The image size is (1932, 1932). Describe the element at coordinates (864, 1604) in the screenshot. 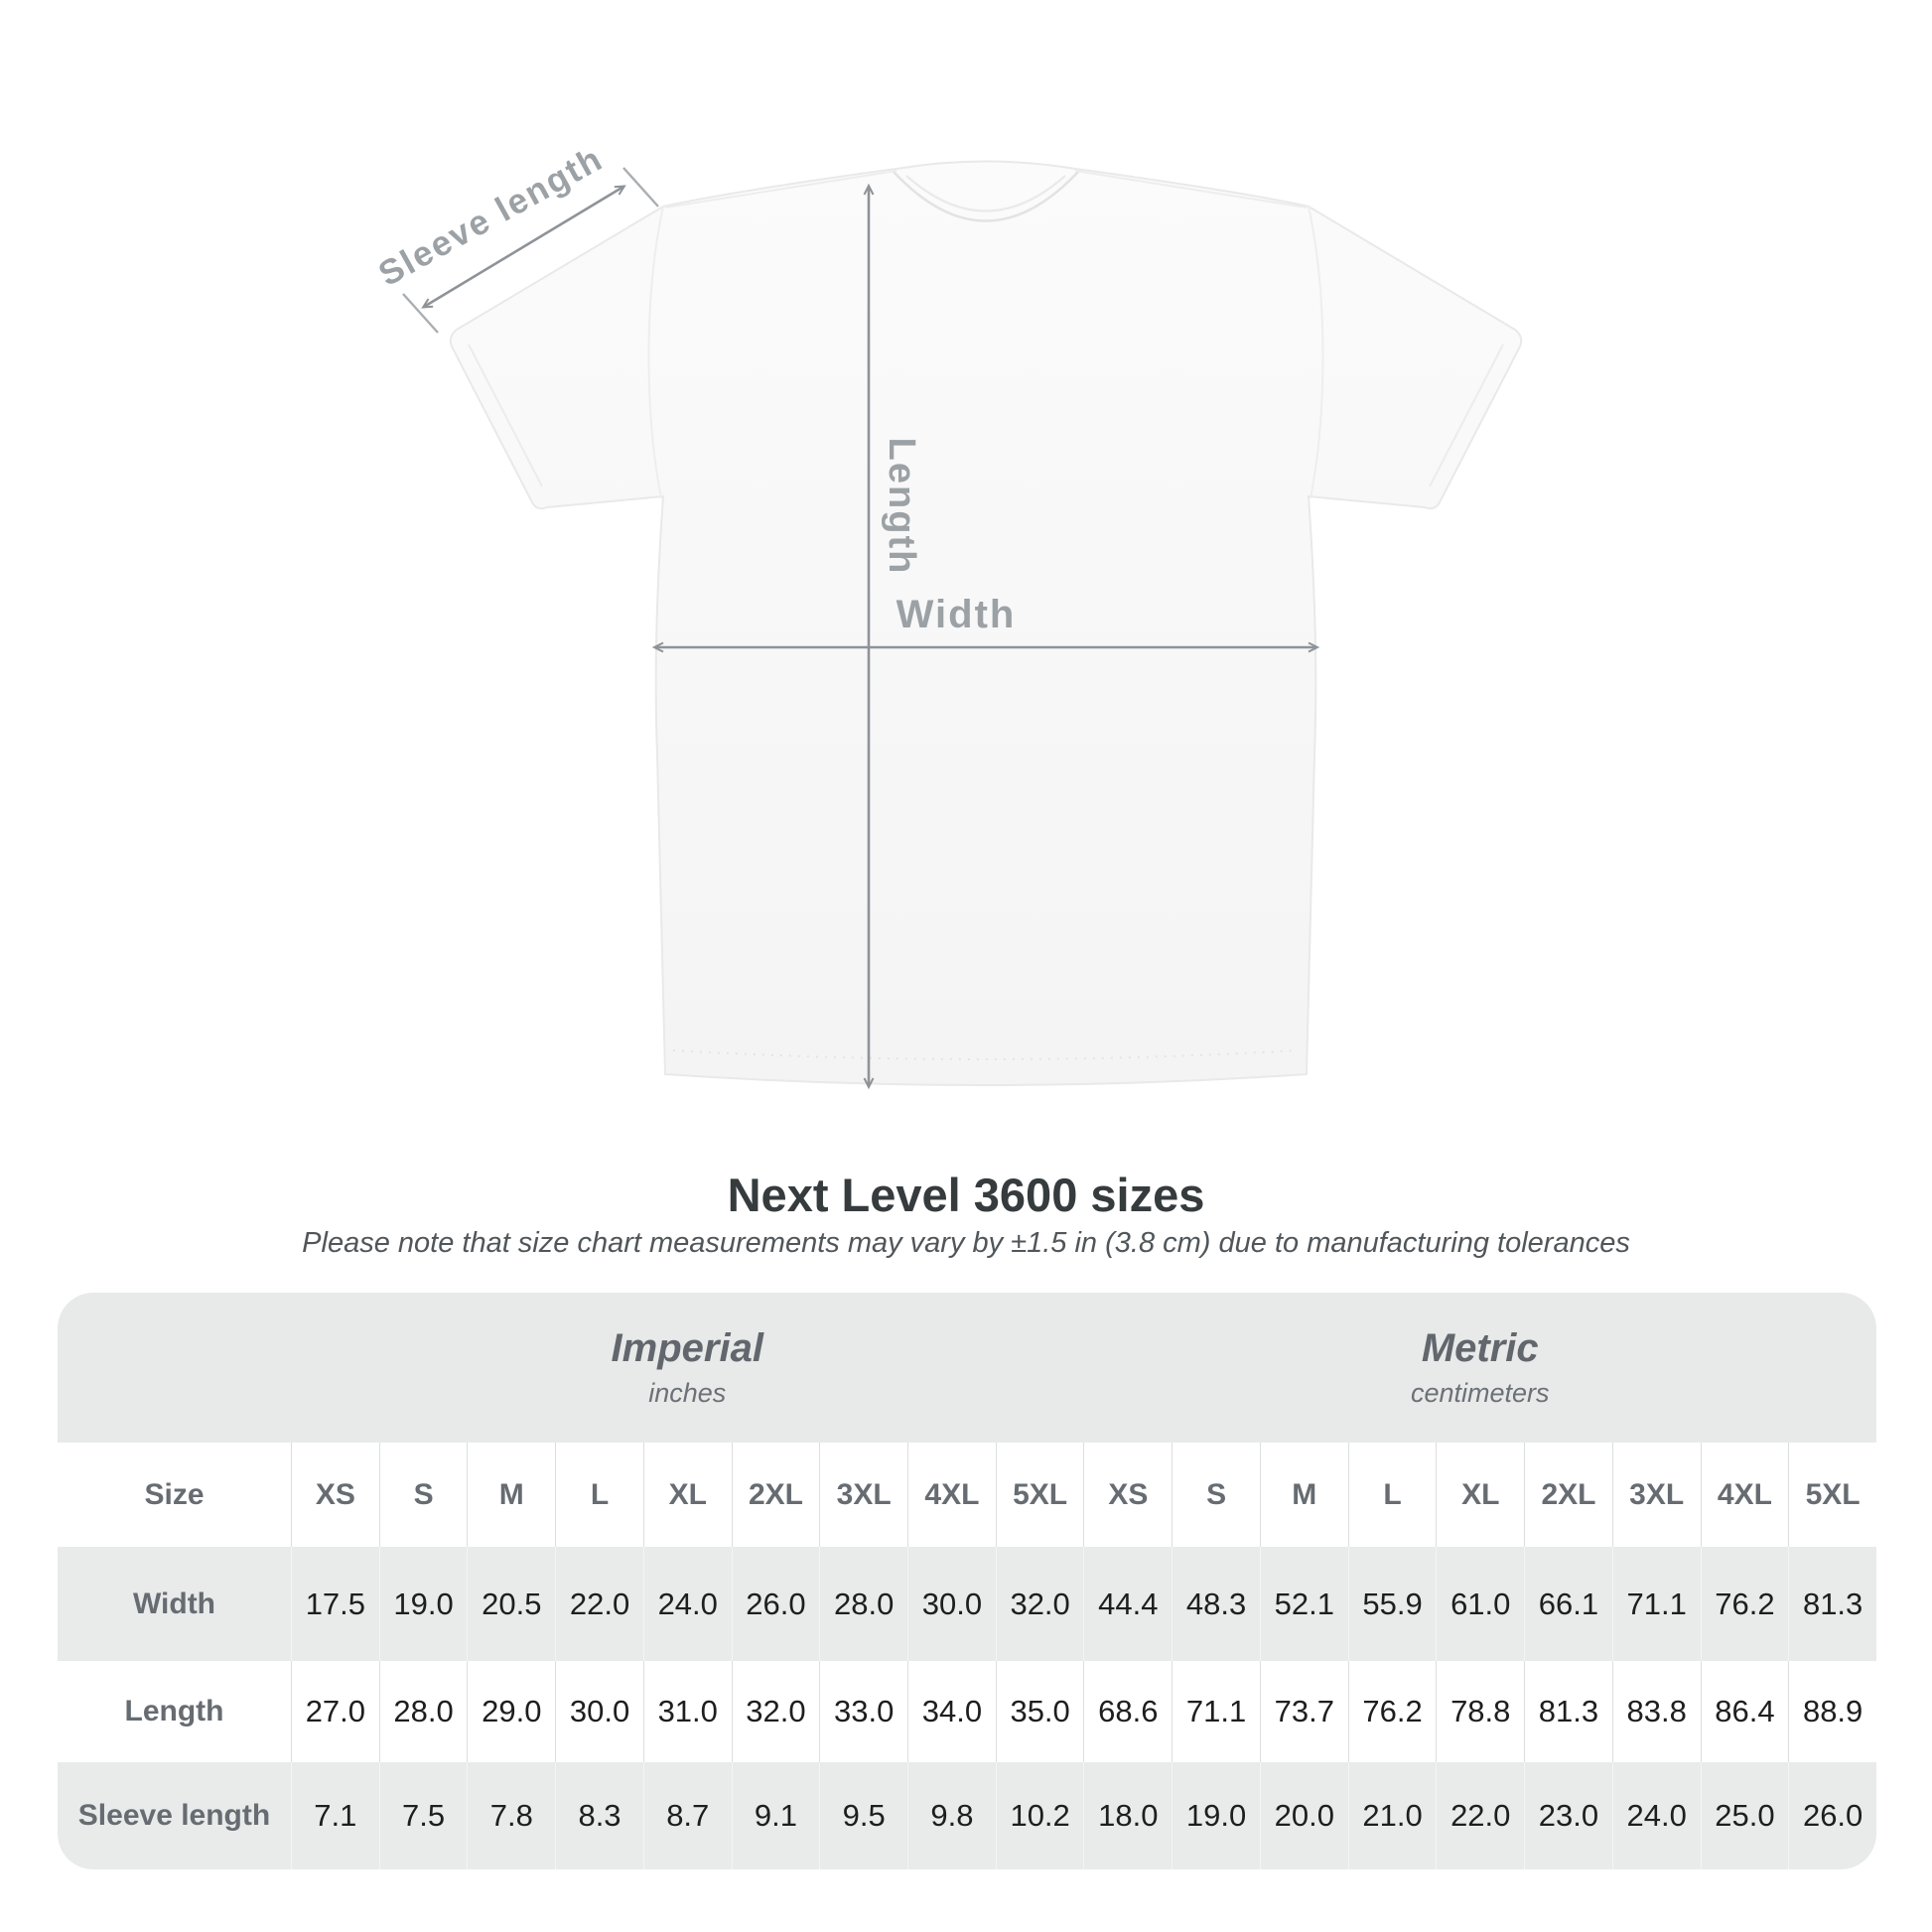

I see `value-cell: 28.0` at that location.